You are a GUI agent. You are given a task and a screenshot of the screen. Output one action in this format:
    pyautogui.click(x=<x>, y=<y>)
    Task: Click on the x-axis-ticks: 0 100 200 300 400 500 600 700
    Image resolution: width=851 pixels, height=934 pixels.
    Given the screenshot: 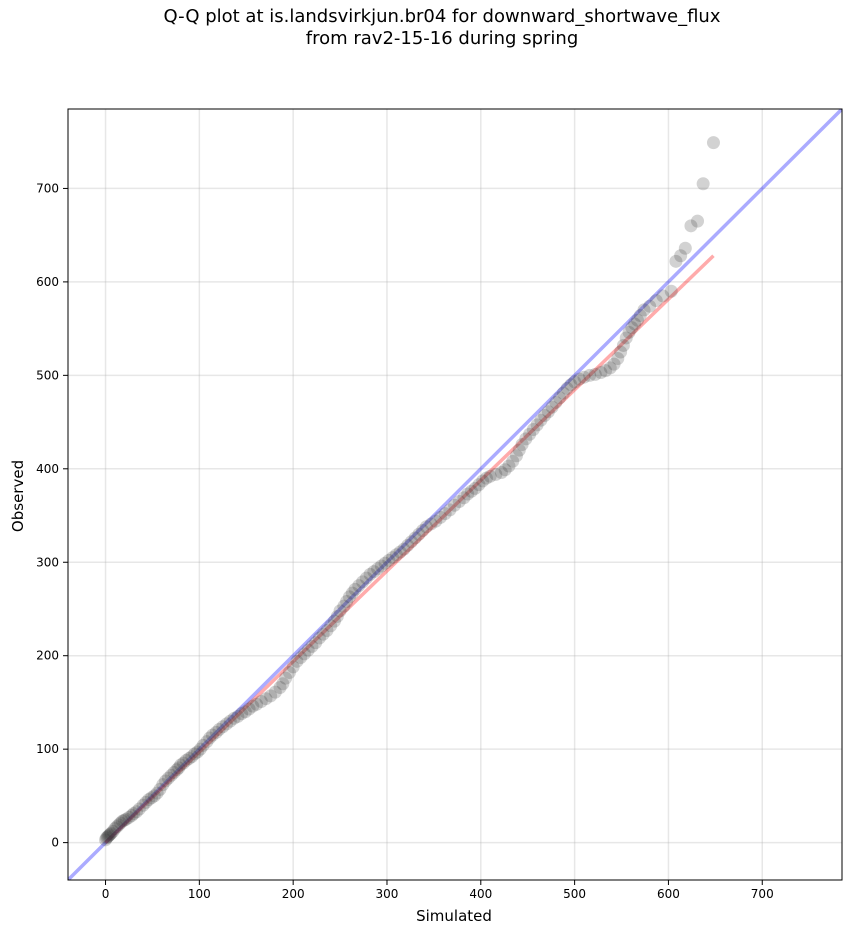 What is the action you would take?
    pyautogui.click(x=438, y=890)
    